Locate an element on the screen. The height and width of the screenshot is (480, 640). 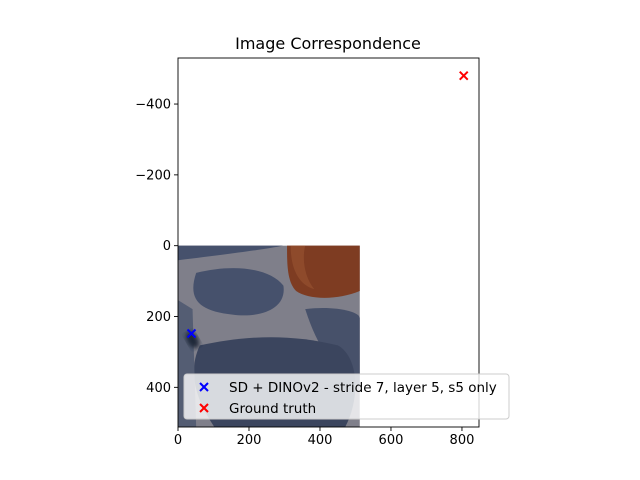
y-tick-label: 400 is located at coordinates (158, 388).